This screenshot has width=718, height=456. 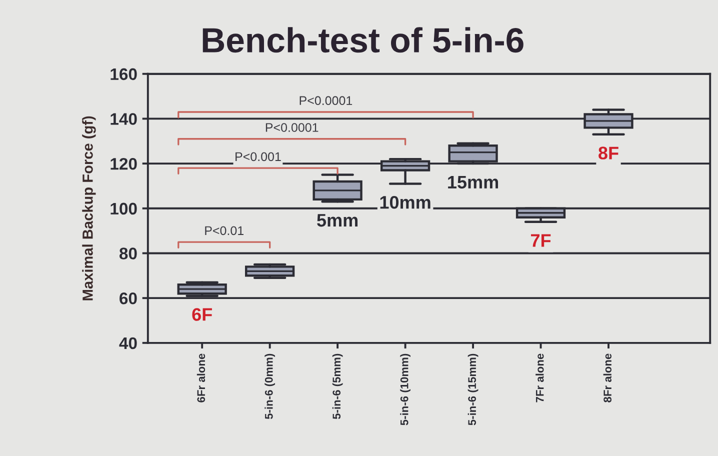 What do you see at coordinates (123, 164) in the screenshot?
I see `y-tick-label: 120` at bounding box center [123, 164].